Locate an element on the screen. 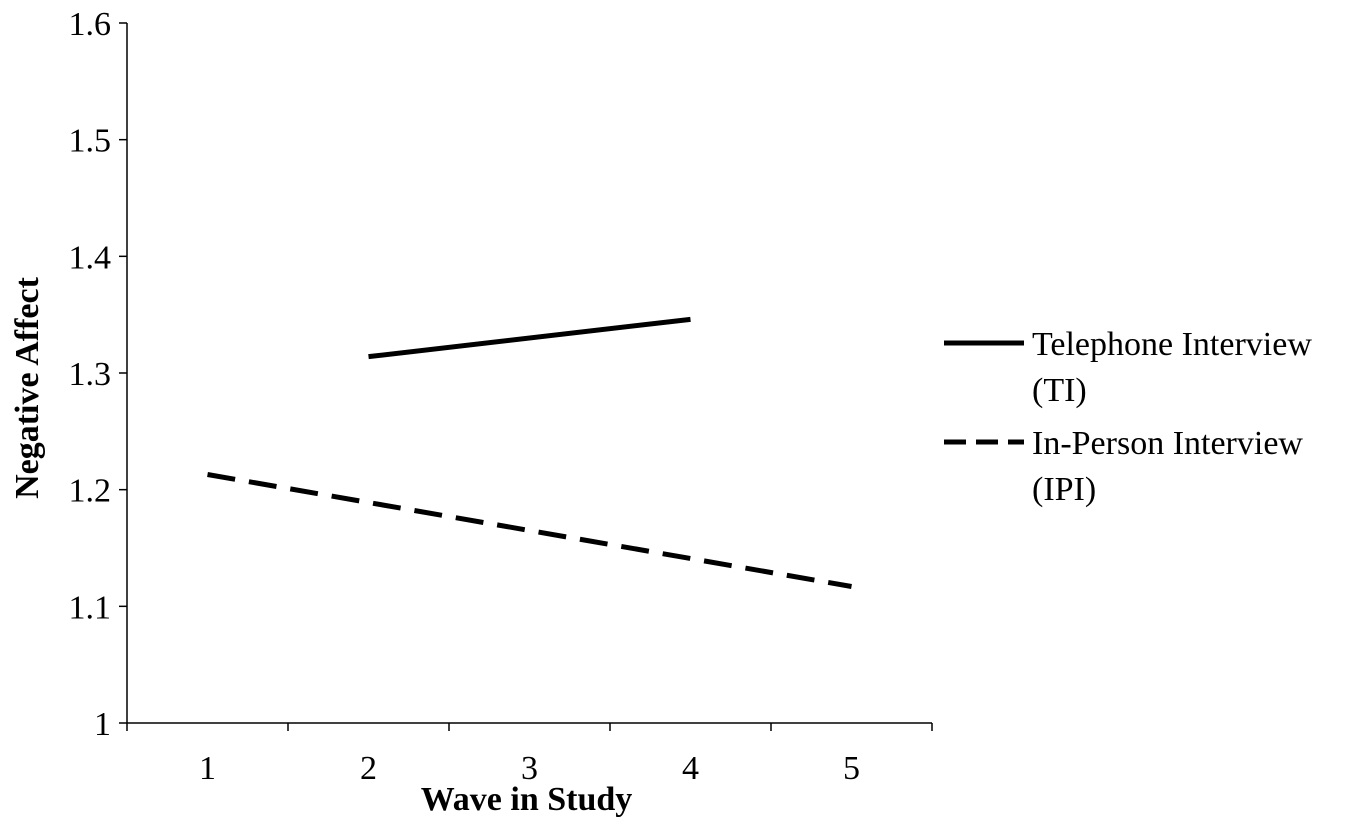 This screenshot has height=819, width=1355. x-tick-label: 3 is located at coordinates (529, 768).